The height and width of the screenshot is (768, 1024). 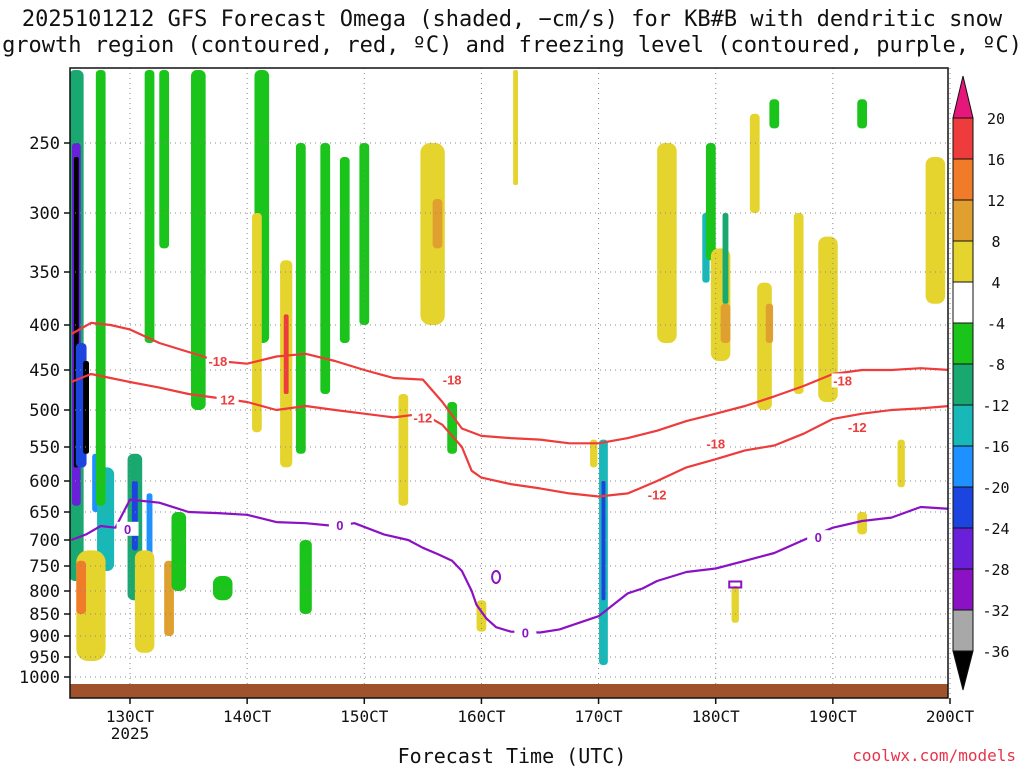 What do you see at coordinates (996, 324) in the screenshot?
I see `colorbar-label: -4` at bounding box center [996, 324].